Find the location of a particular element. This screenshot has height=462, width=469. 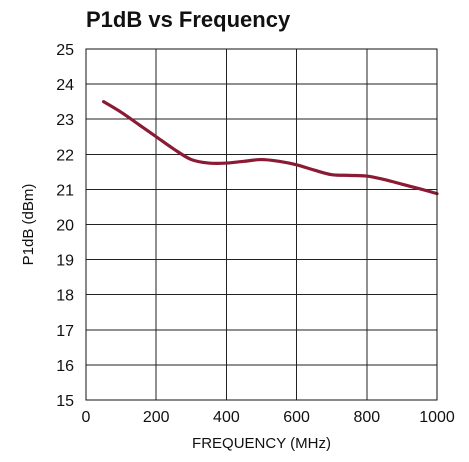

chart-title: P1dB vs Frequency is located at coordinates (188, 19).